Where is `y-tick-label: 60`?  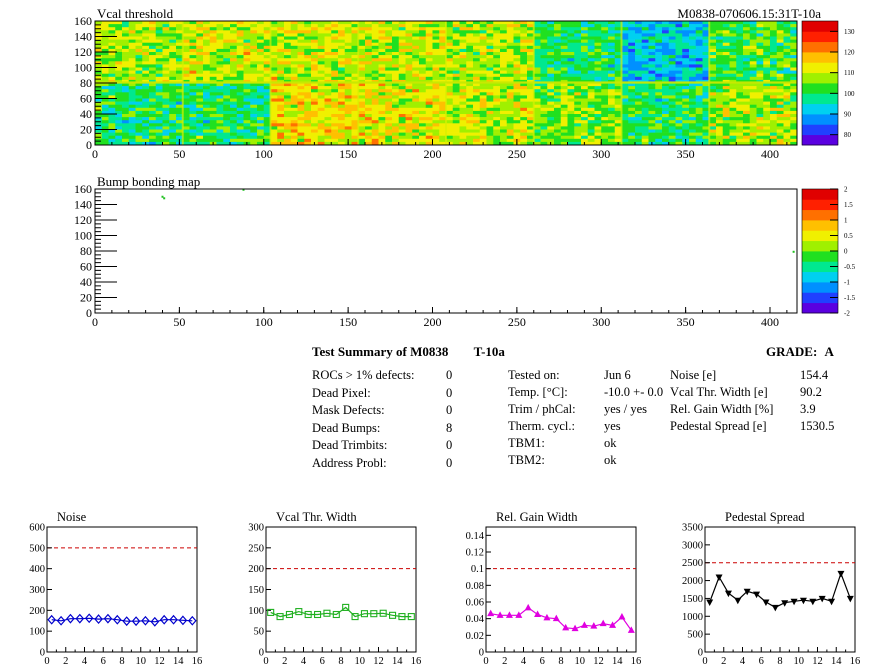 y-tick-label: 60 is located at coordinates (86, 99).